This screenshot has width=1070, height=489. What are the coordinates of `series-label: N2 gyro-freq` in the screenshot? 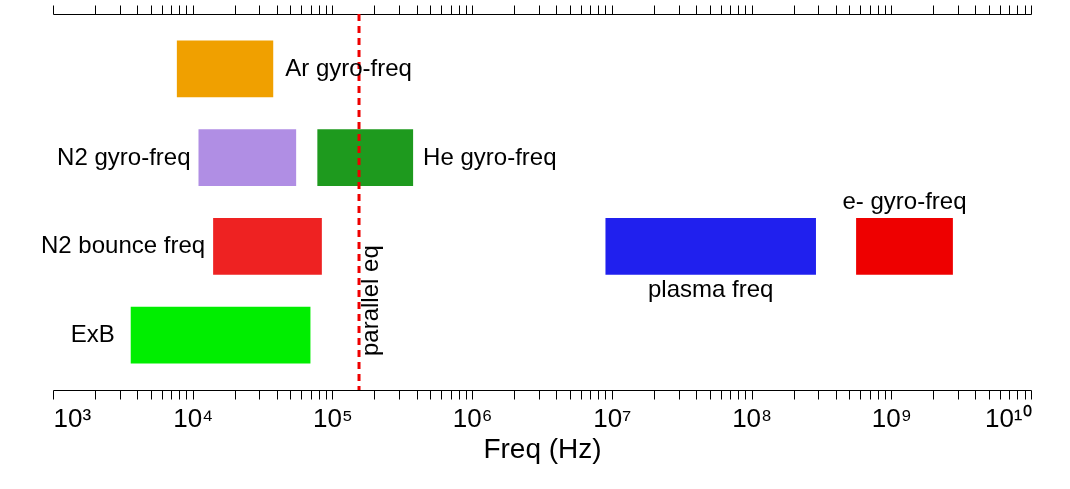 It's located at (124, 156).